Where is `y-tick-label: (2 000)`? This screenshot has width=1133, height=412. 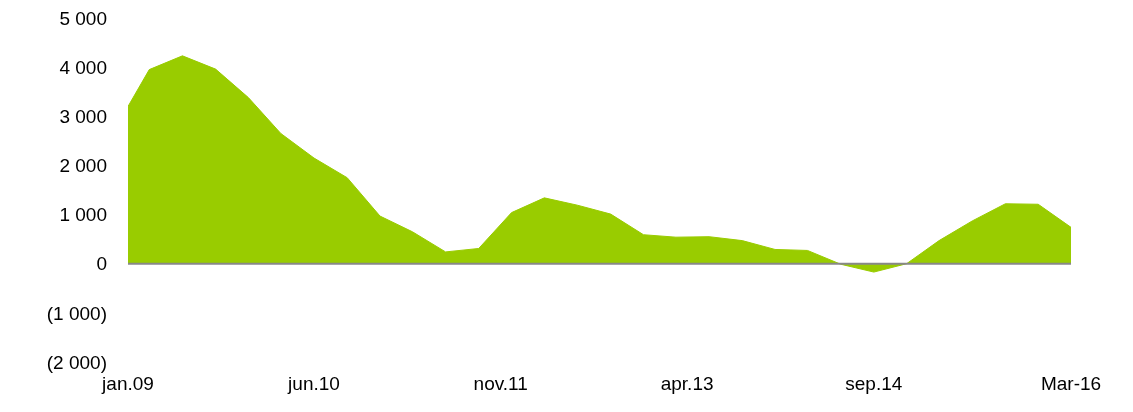 y-tick-label: (2 000) is located at coordinates (76, 362).